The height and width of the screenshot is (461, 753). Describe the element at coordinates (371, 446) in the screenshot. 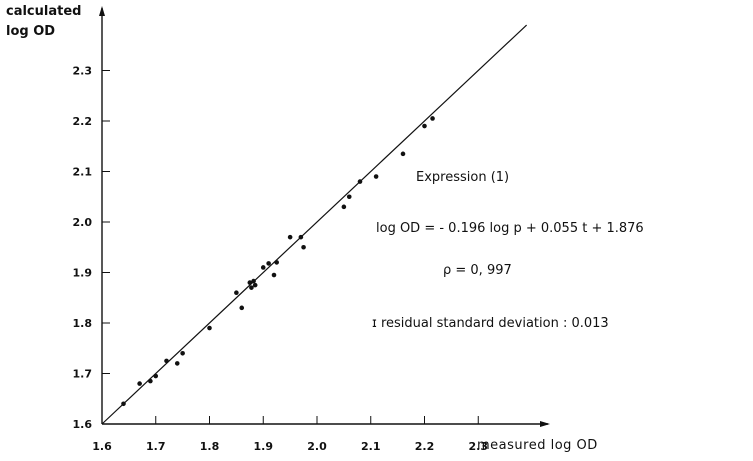

I see `x-tick-label: 2.1` at that location.